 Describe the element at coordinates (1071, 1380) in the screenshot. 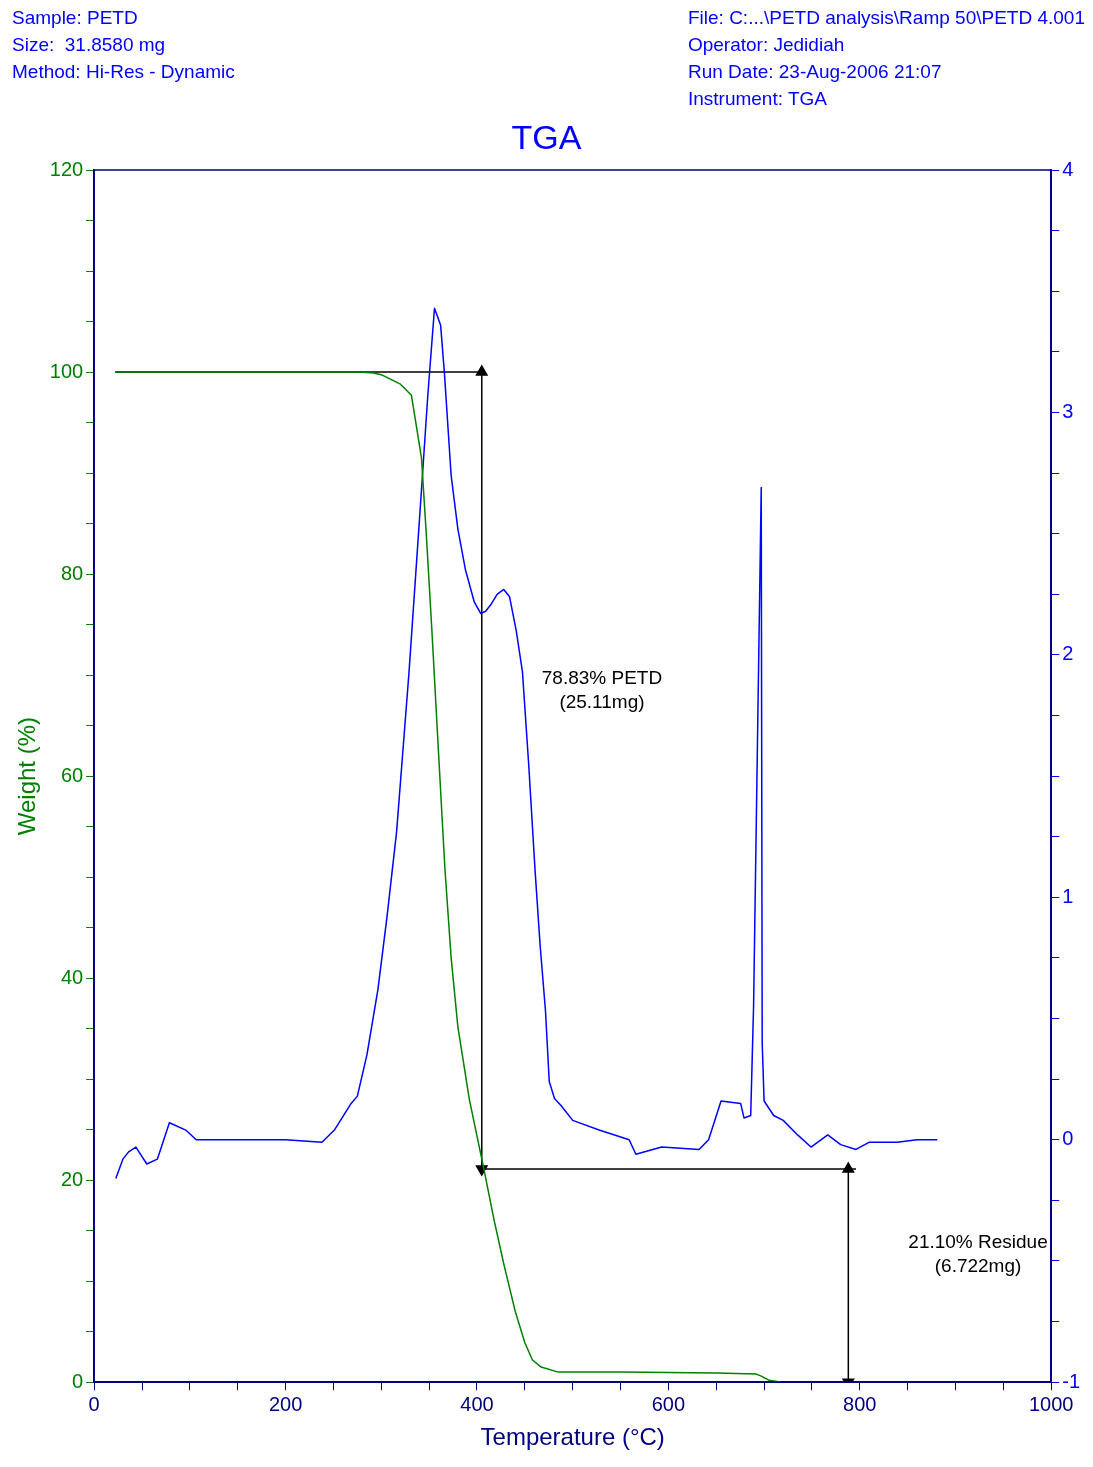

I see `y2-tick-label: -1` at that location.